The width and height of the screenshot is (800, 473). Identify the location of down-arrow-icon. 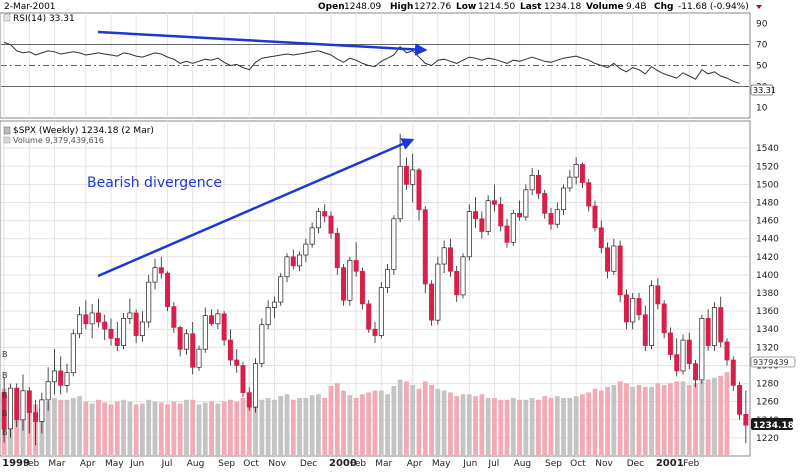
(759, 7).